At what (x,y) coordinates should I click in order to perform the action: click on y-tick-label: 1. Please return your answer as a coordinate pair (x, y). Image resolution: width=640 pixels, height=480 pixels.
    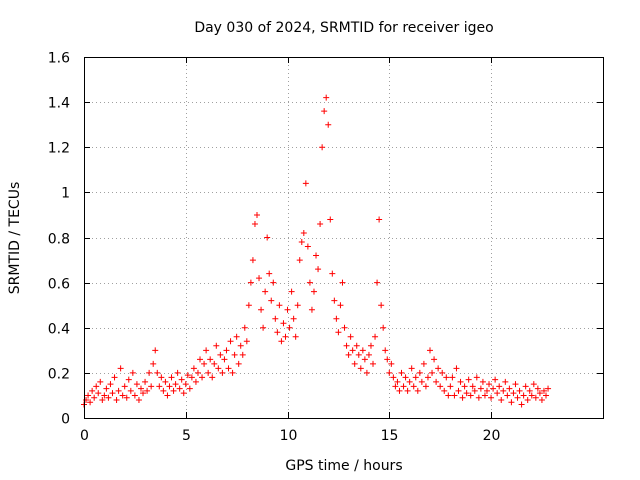
    Looking at the image, I should click on (65, 194).